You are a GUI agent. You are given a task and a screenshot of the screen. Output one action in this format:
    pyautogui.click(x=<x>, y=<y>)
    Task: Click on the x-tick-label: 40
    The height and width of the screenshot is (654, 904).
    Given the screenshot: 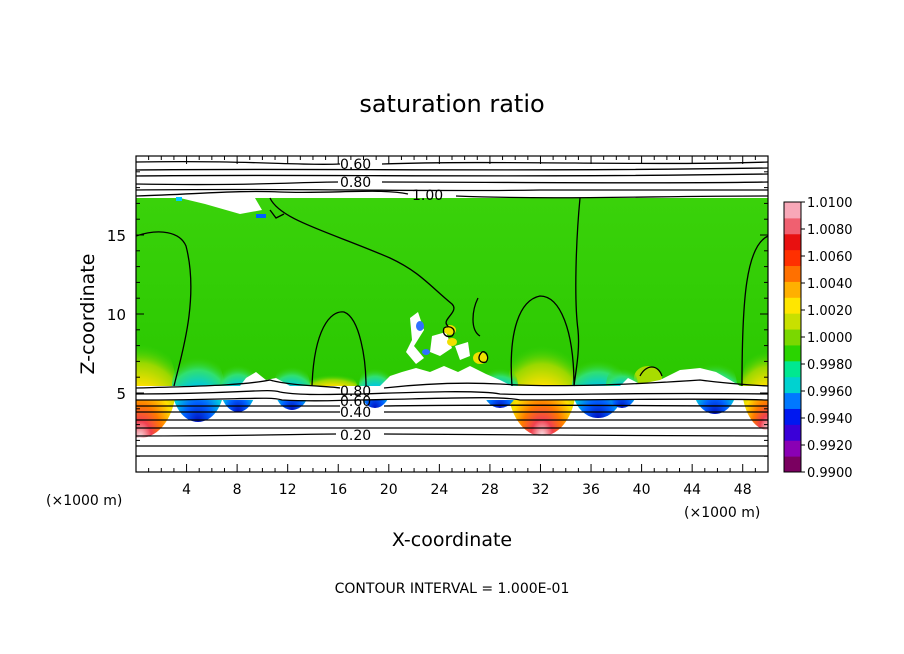 What is the action you would take?
    pyautogui.click(x=642, y=490)
    